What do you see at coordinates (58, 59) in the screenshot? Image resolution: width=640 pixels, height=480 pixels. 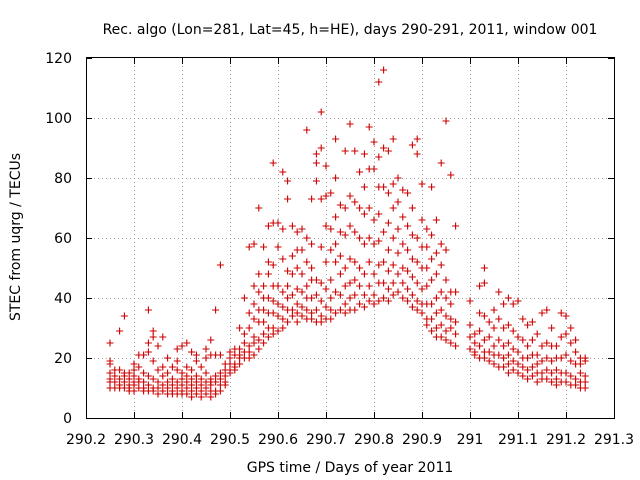 I see `y-tick-label: 120` at bounding box center [58, 59].